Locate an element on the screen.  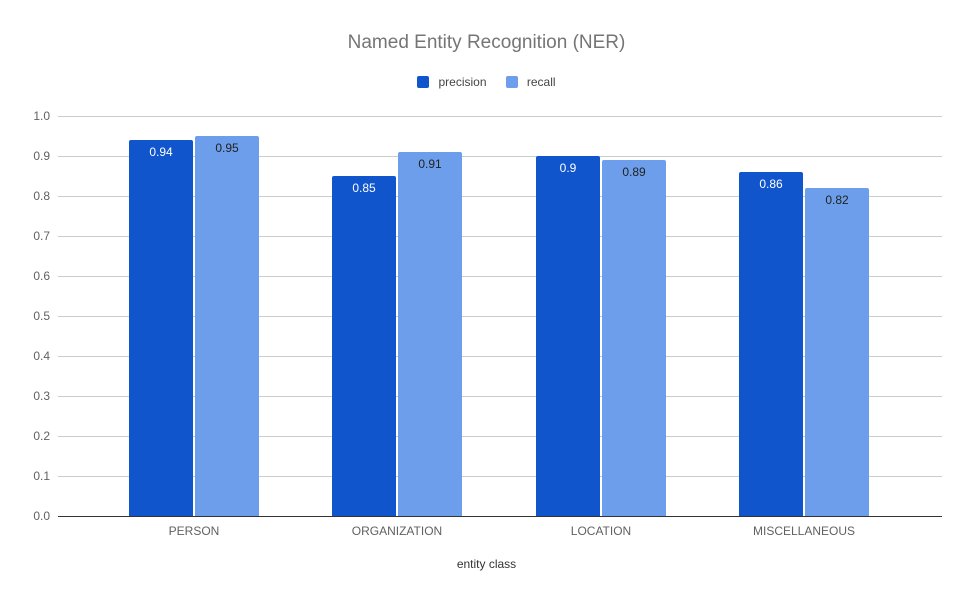
x-tick-label: LOCATION is located at coordinates (601, 531).